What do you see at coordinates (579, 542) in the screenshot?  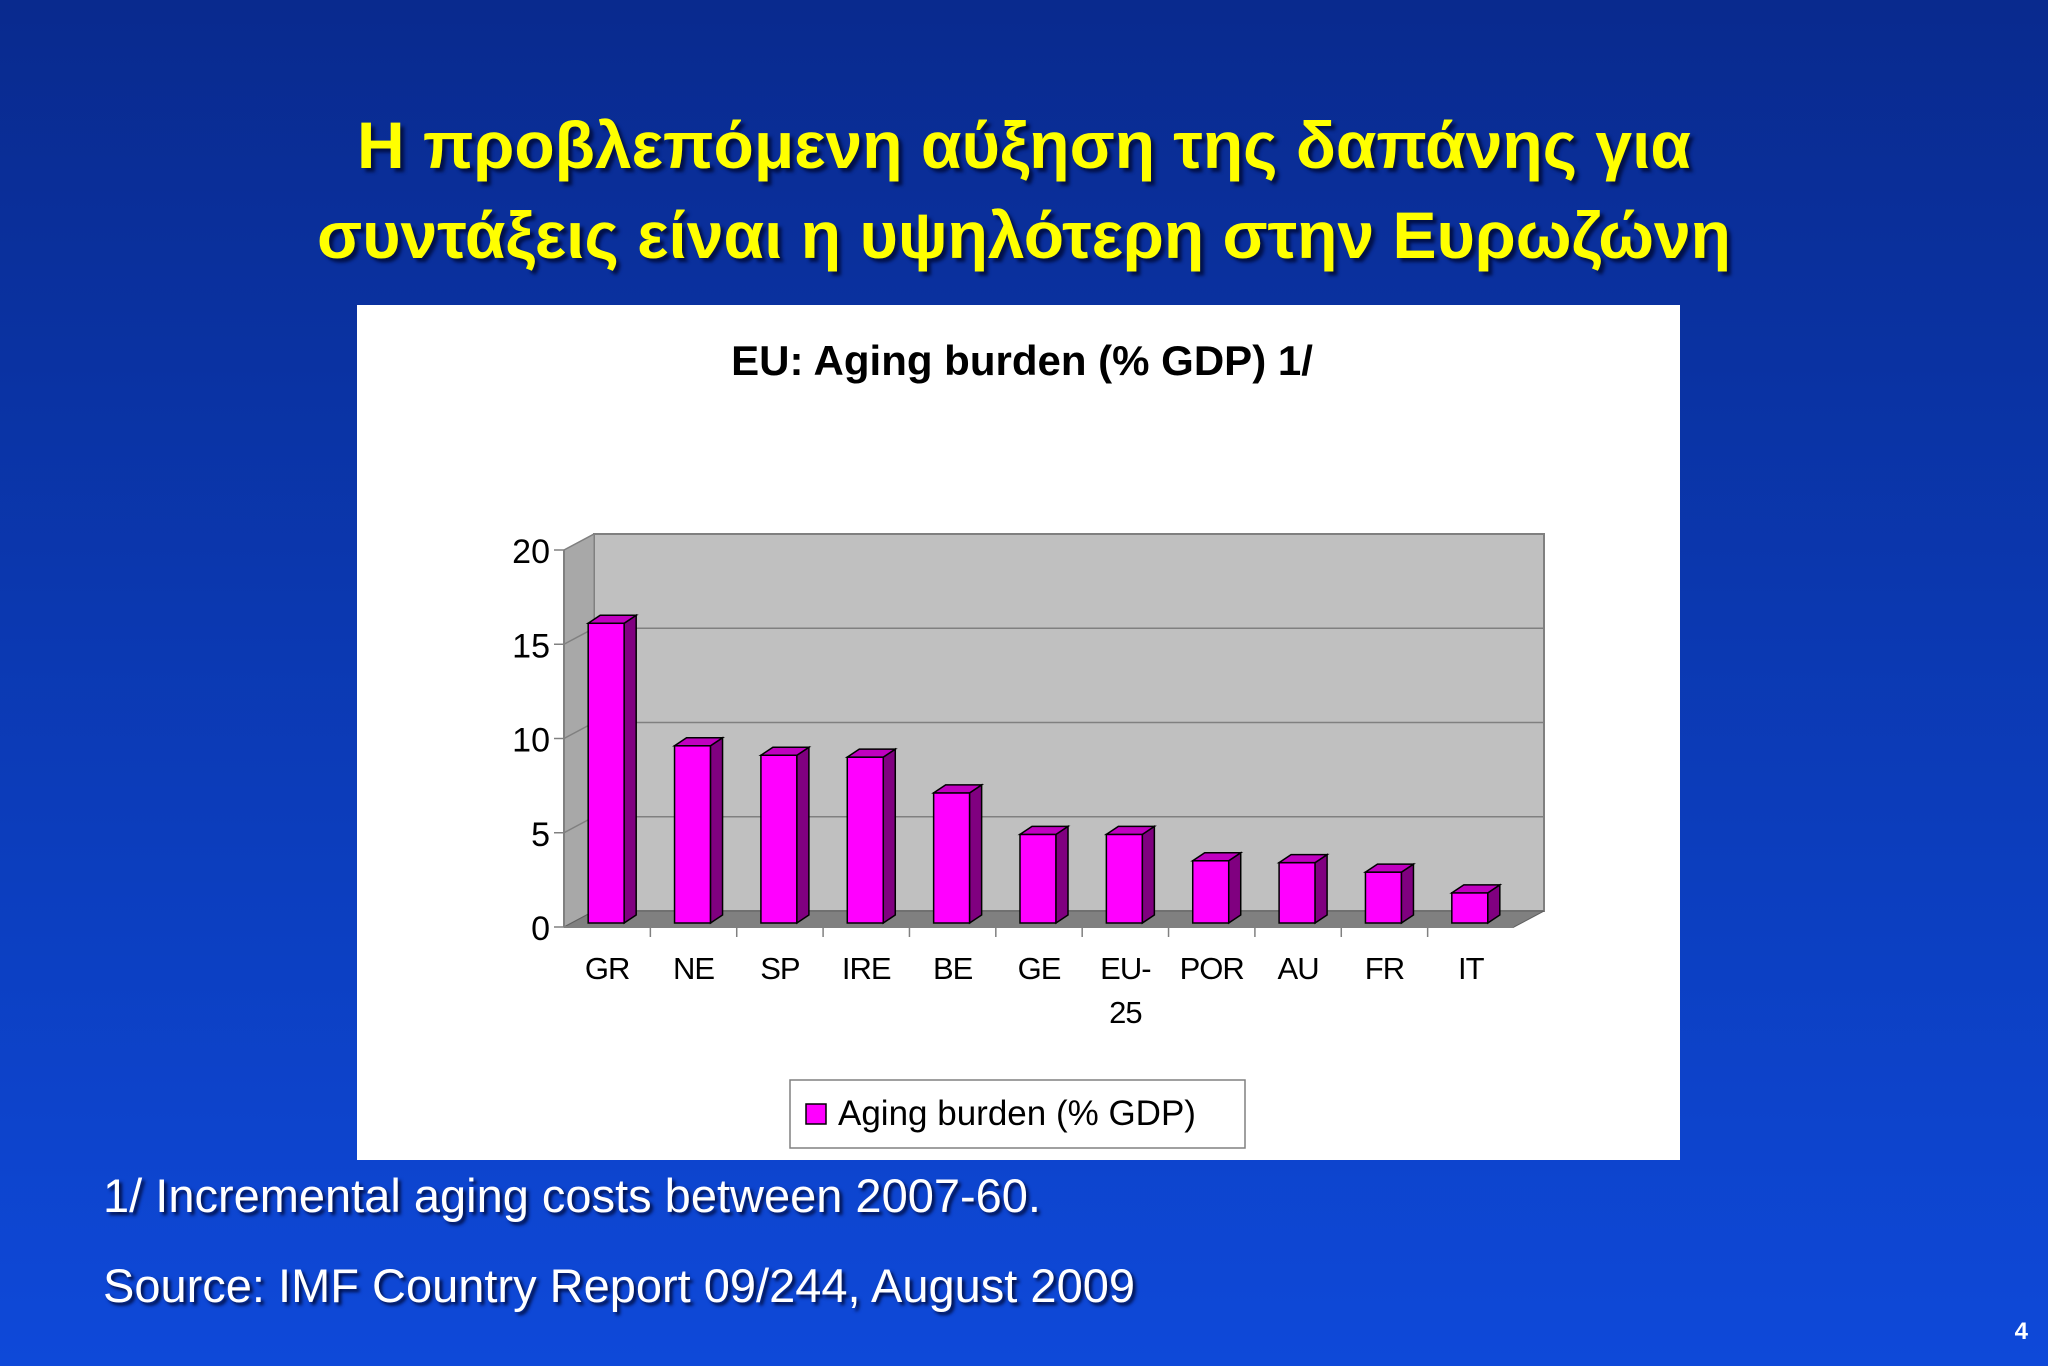 I see `gridline-side` at bounding box center [579, 542].